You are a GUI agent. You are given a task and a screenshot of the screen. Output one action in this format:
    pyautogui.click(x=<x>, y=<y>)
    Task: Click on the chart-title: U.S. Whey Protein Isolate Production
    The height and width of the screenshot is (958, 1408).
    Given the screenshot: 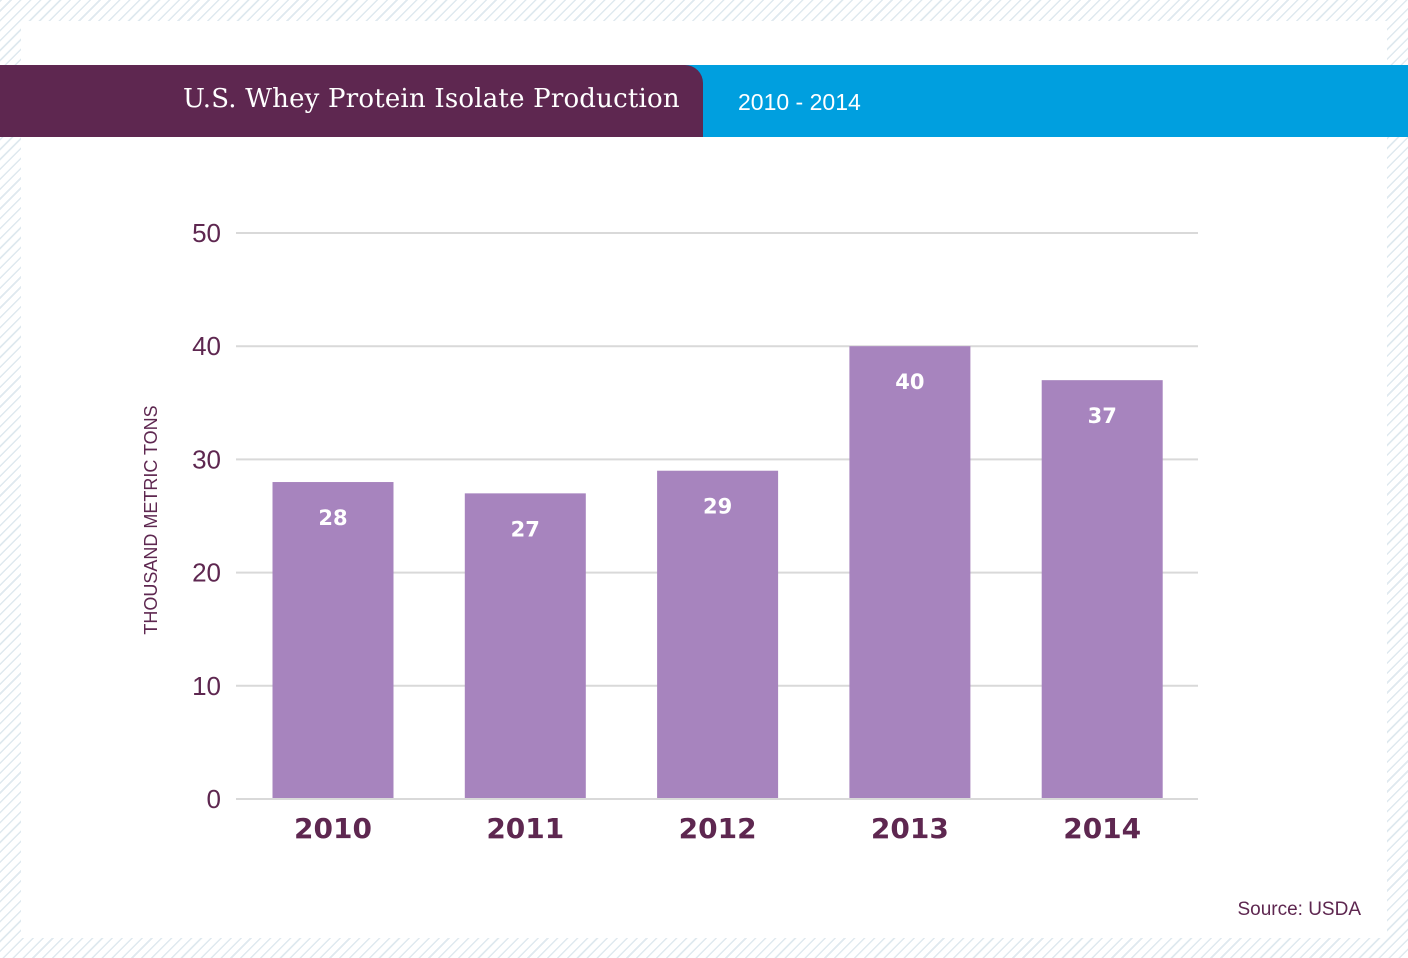 What is the action you would take?
    pyautogui.click(x=431, y=99)
    